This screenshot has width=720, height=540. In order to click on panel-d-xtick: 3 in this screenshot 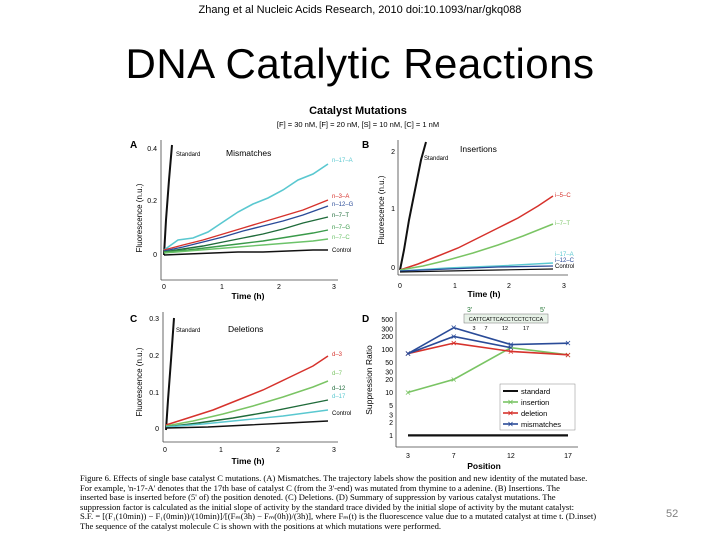, I will do `click(408, 456)`.